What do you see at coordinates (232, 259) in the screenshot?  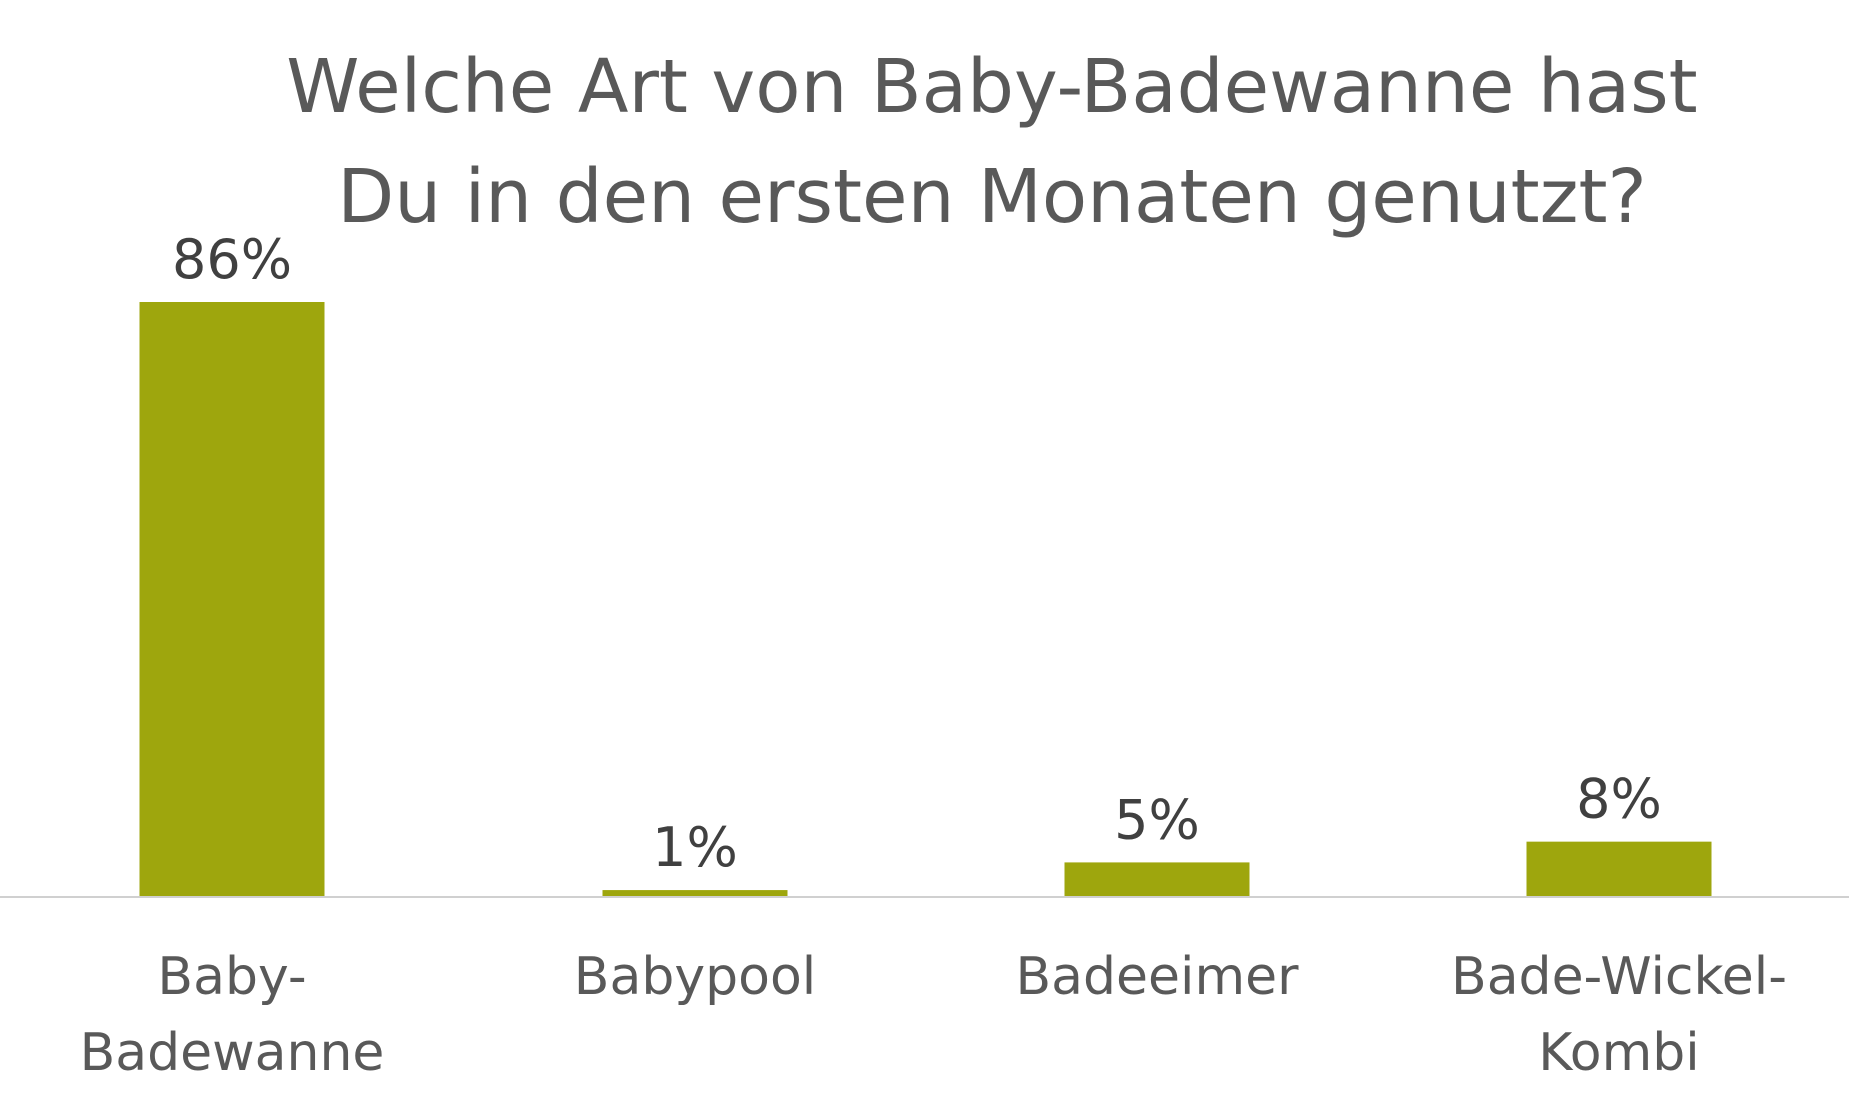 I see `value-label: 86%` at bounding box center [232, 259].